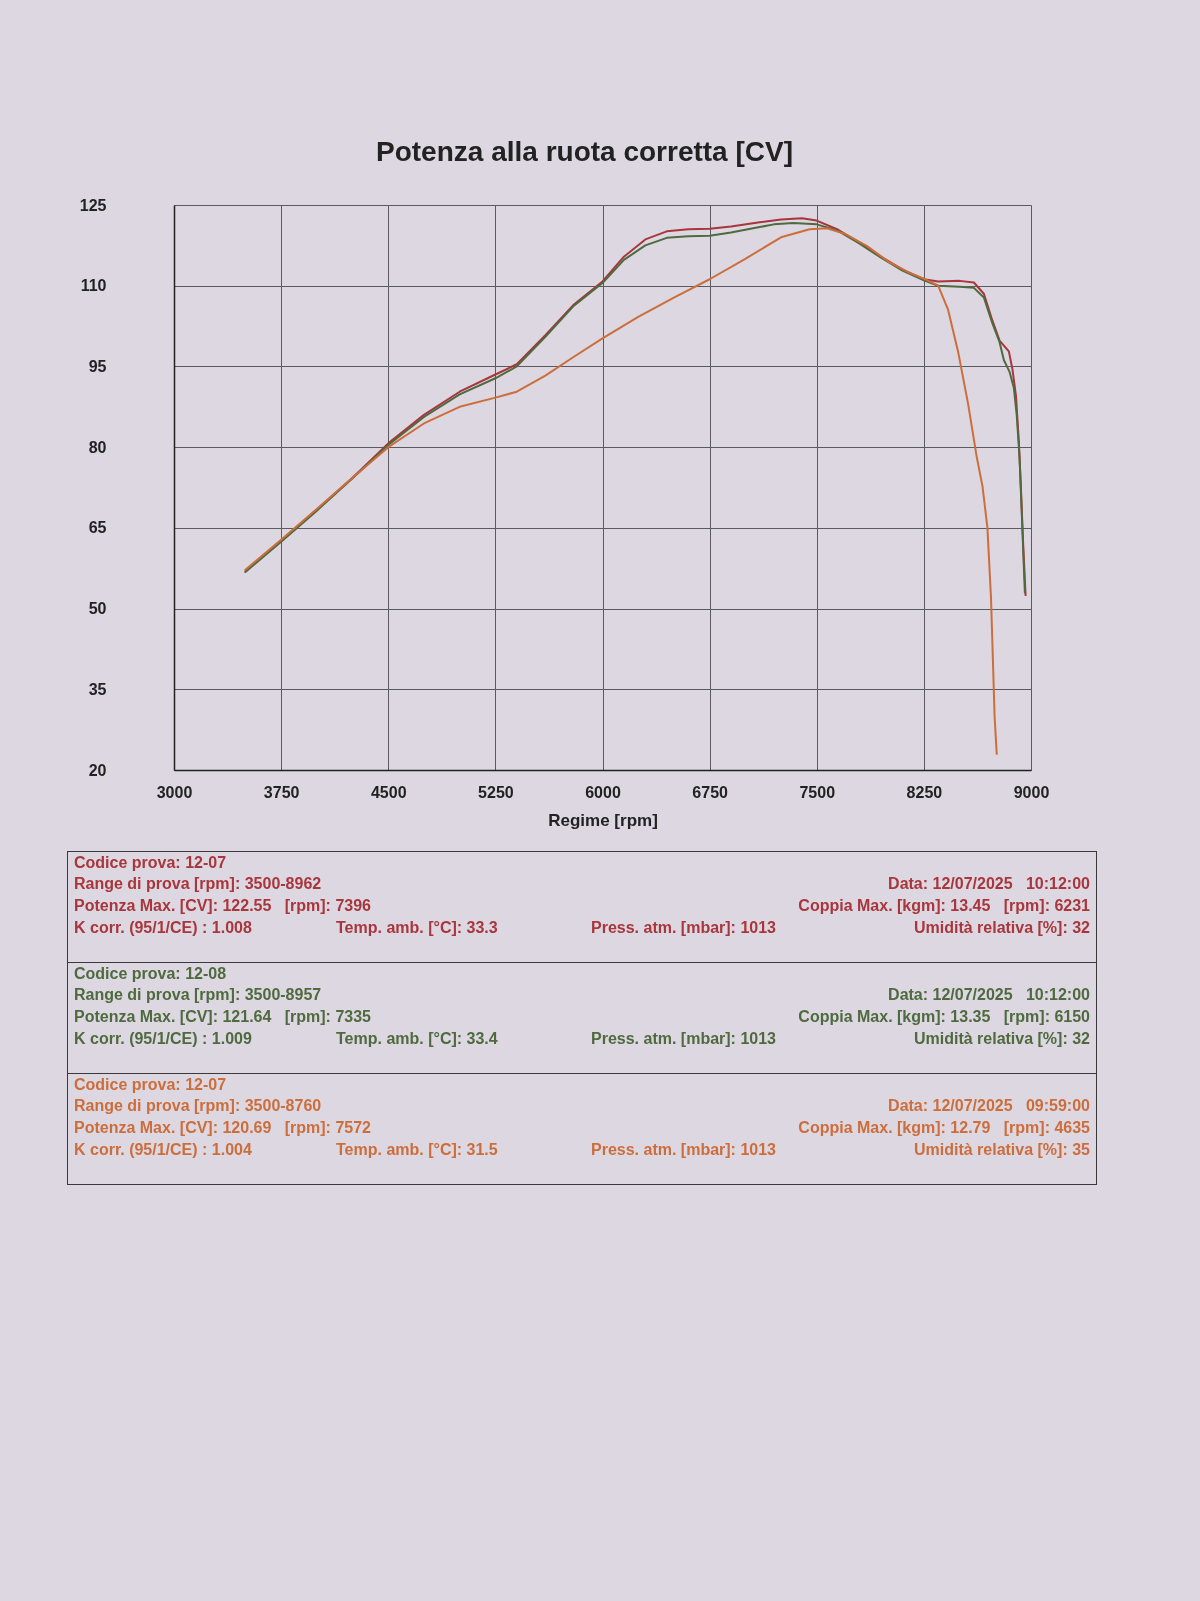  Describe the element at coordinates (417, 928) in the screenshot. I see `text: Temp. amb. [°C]: 33.3` at that location.